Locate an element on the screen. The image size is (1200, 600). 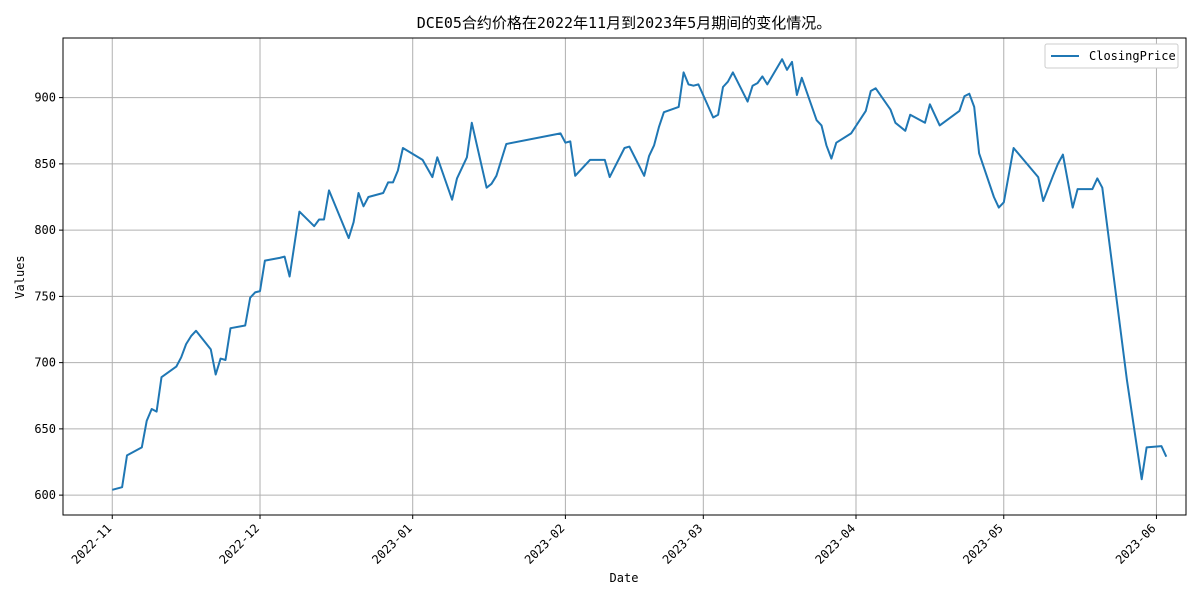
legend-box is located at coordinates (1111, 56).